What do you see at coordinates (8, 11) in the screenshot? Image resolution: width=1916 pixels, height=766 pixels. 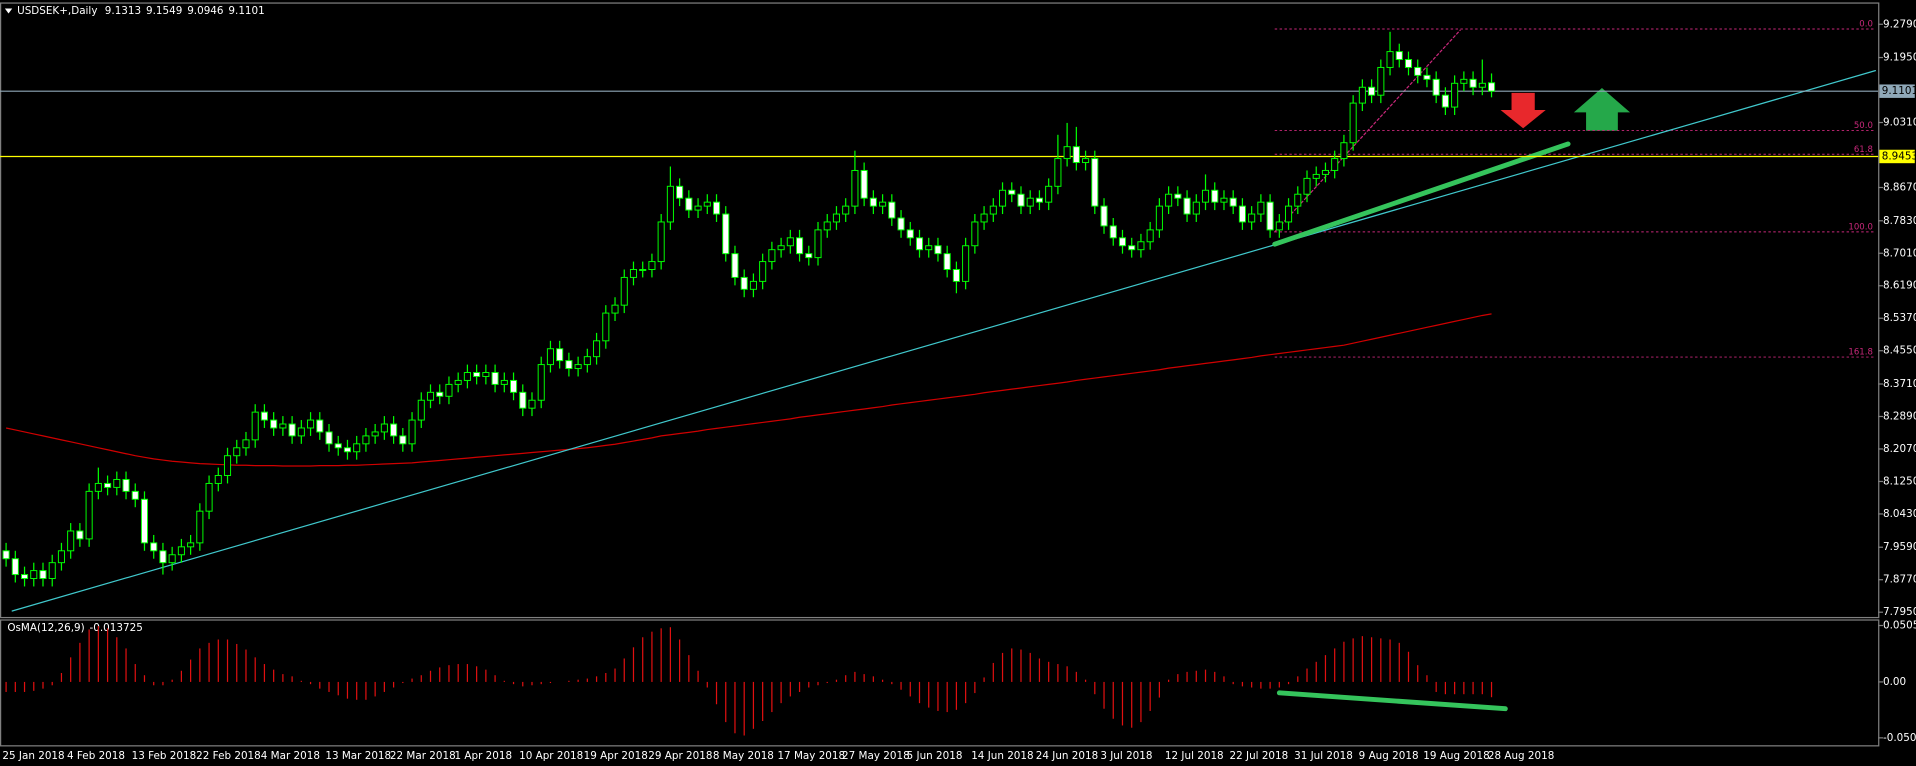 I see `menu-triangle` at bounding box center [8, 11].